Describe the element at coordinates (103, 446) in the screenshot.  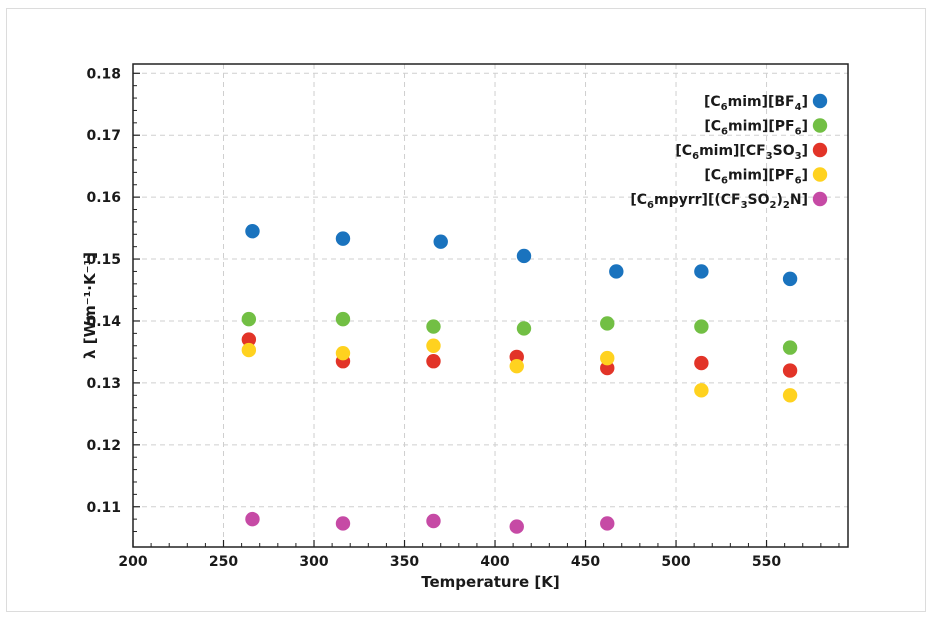
I see `y-tick-label: 0.12` at that location.